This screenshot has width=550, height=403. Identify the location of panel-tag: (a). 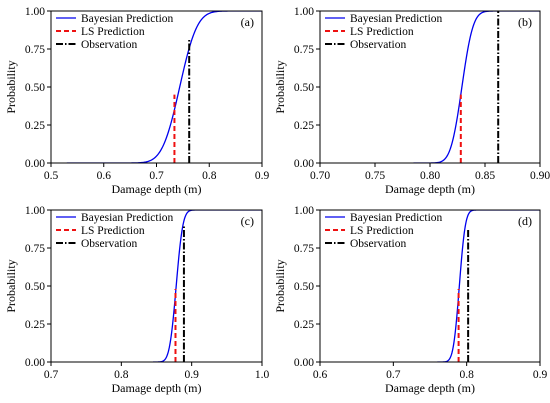
(247, 22).